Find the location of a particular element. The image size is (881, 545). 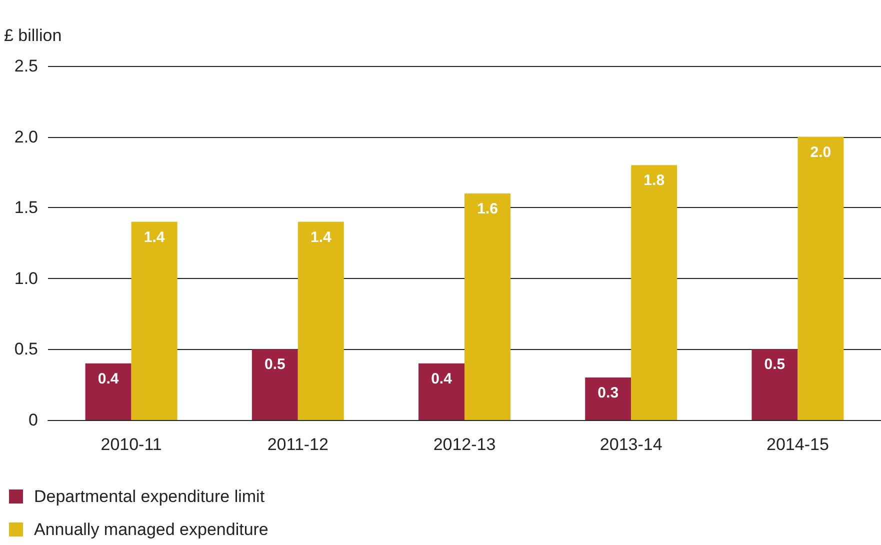

x-tick-label: 2013-14 is located at coordinates (631, 444).